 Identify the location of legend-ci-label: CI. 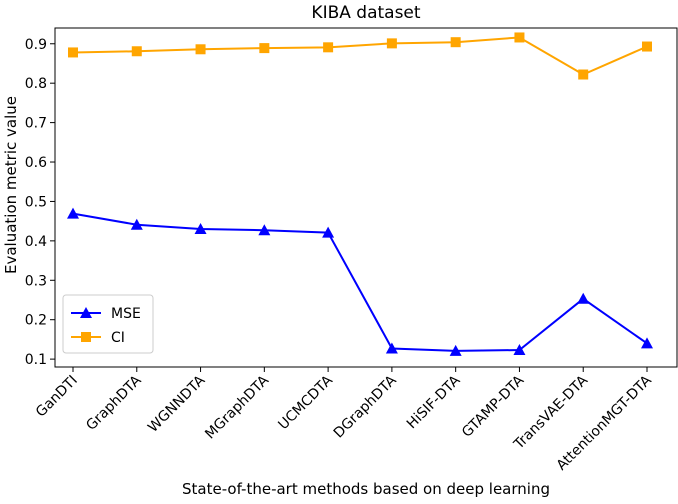
(118, 338).